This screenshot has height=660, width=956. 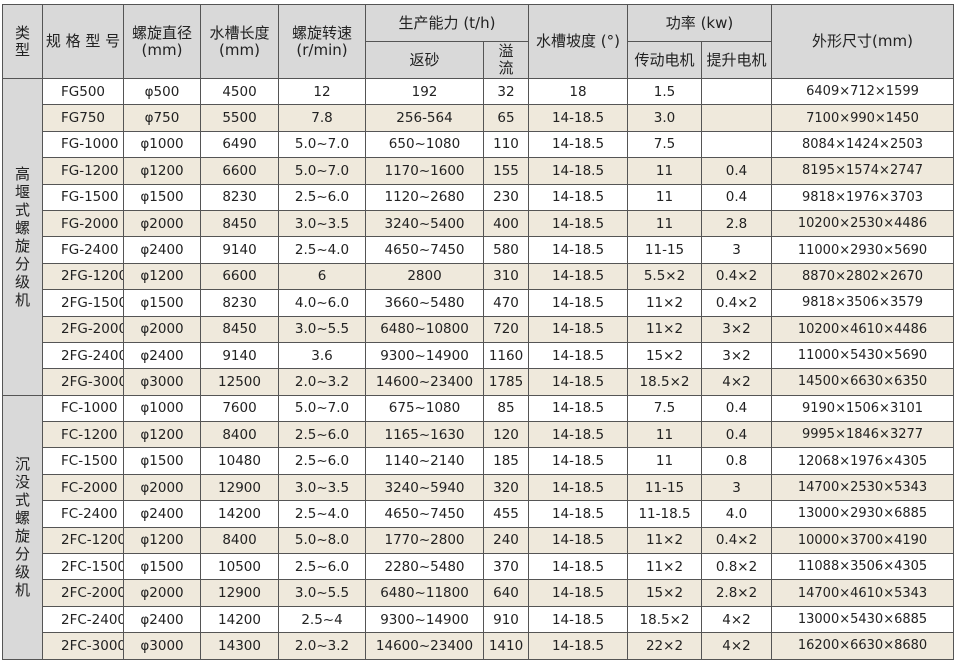 I want to click on dimensions-cell: 9818×1976×3703, so click(x=863, y=197).